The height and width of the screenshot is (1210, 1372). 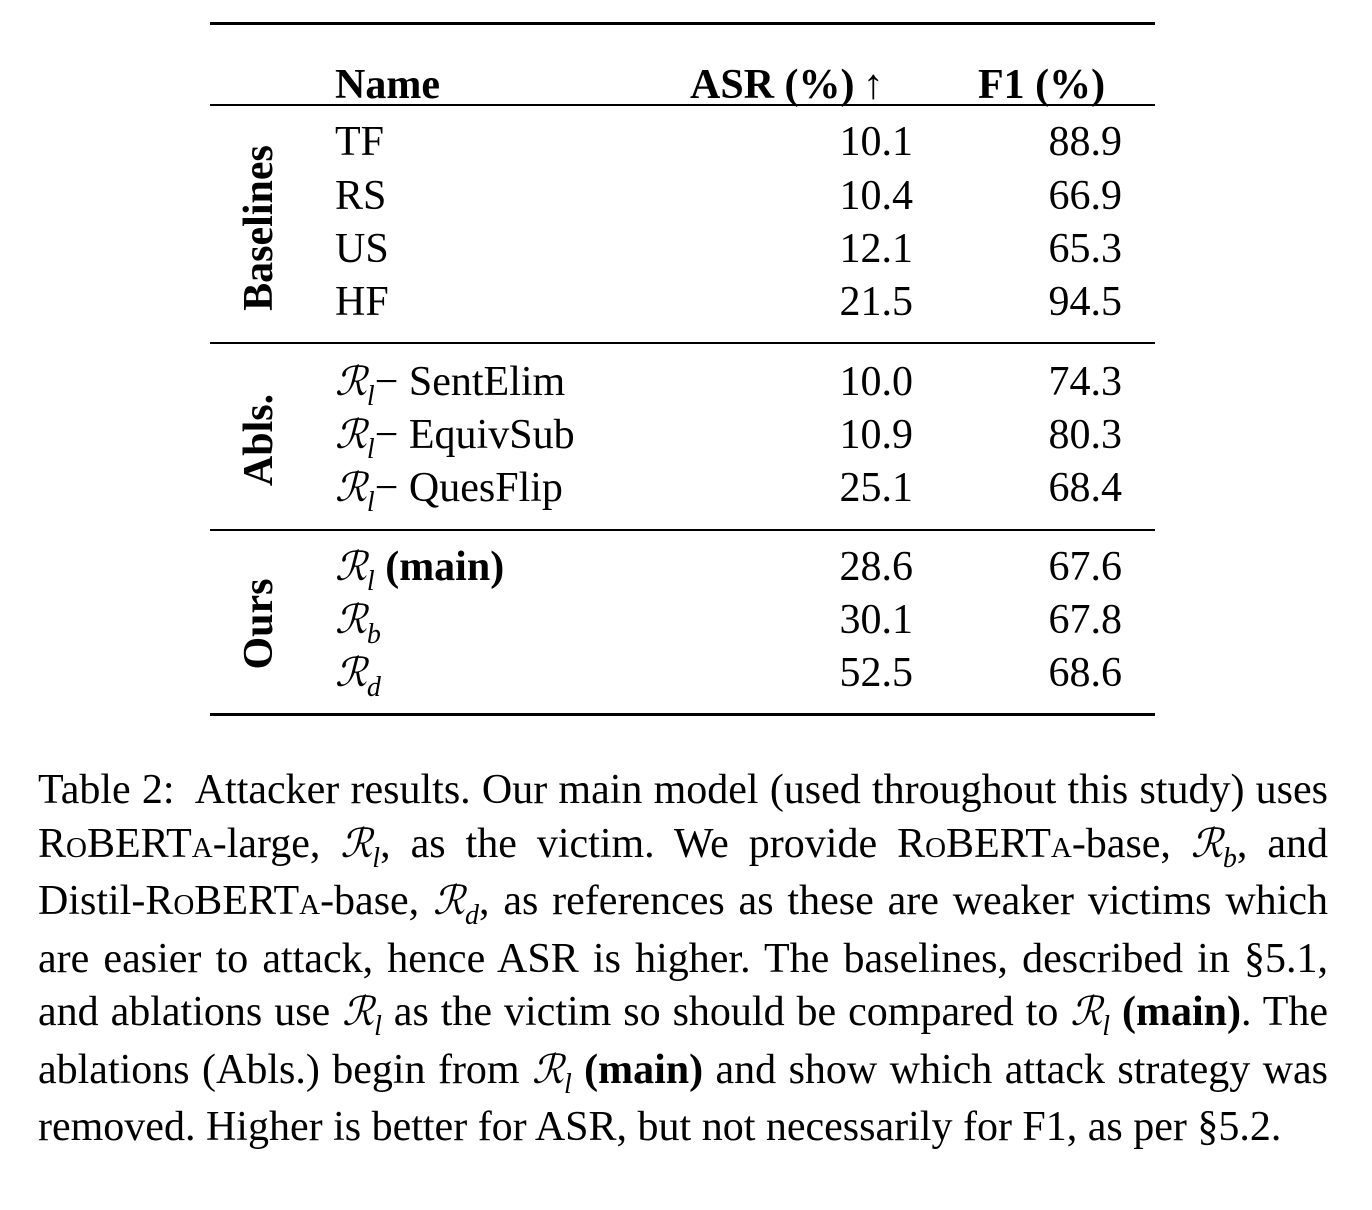 I want to click on row-name: TF, so click(x=360, y=142).